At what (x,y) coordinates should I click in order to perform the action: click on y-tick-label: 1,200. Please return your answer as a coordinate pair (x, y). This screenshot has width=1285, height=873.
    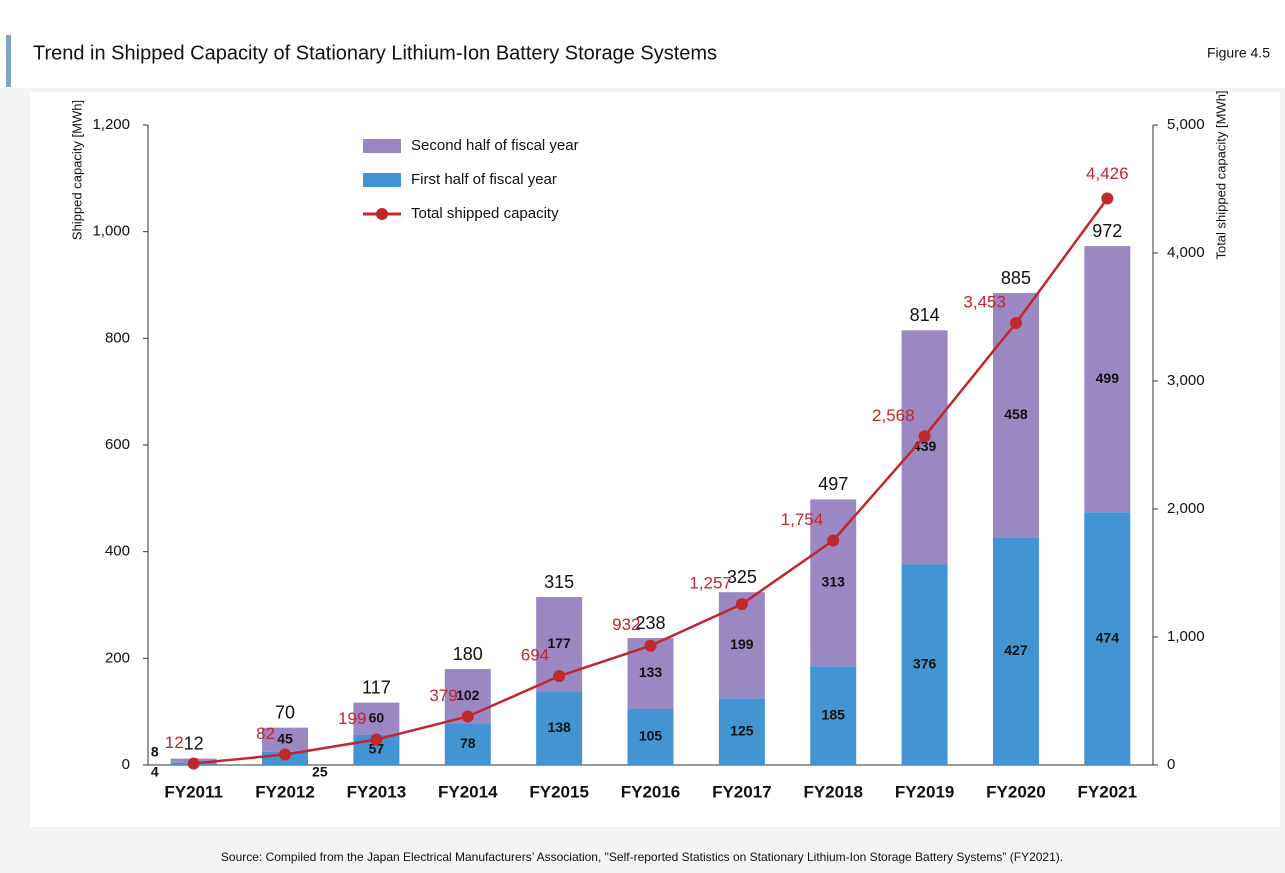
    Looking at the image, I should click on (111, 124).